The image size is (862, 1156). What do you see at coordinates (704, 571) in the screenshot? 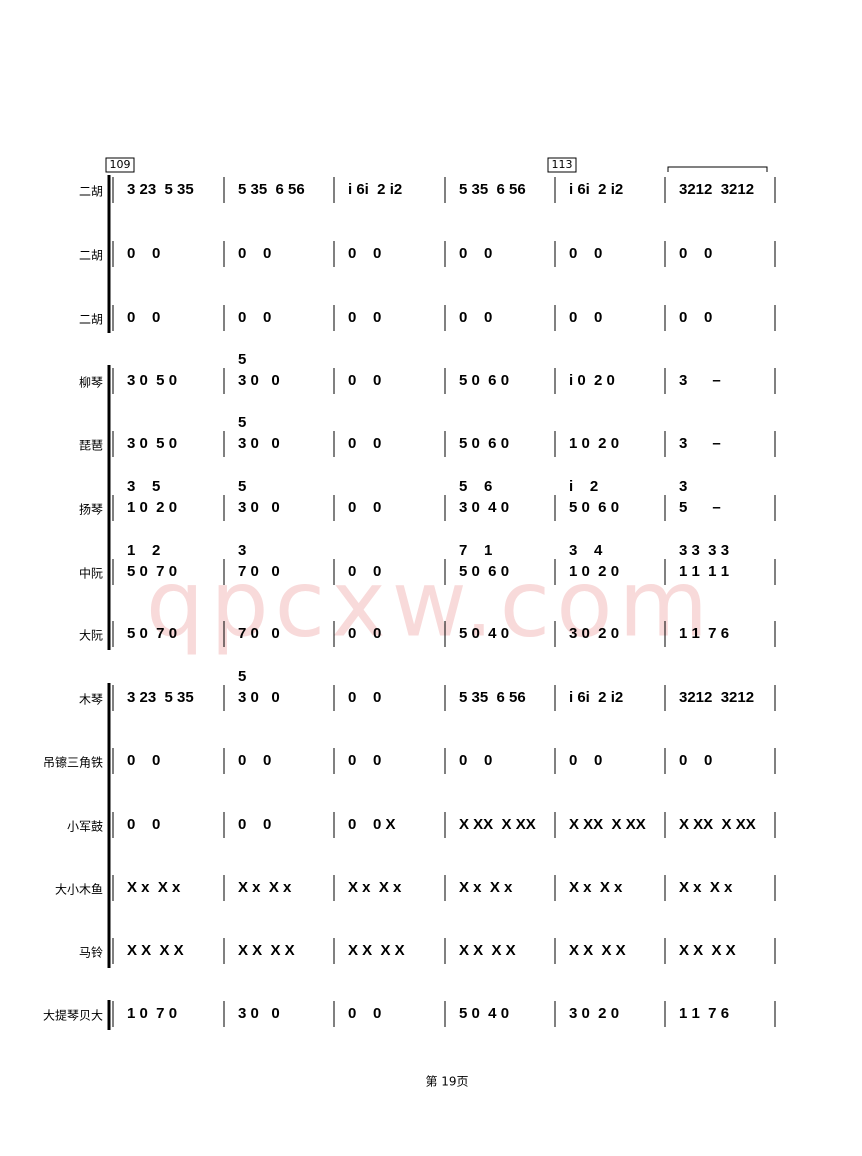
I see `measure: 1 1 1 1` at bounding box center [704, 571].